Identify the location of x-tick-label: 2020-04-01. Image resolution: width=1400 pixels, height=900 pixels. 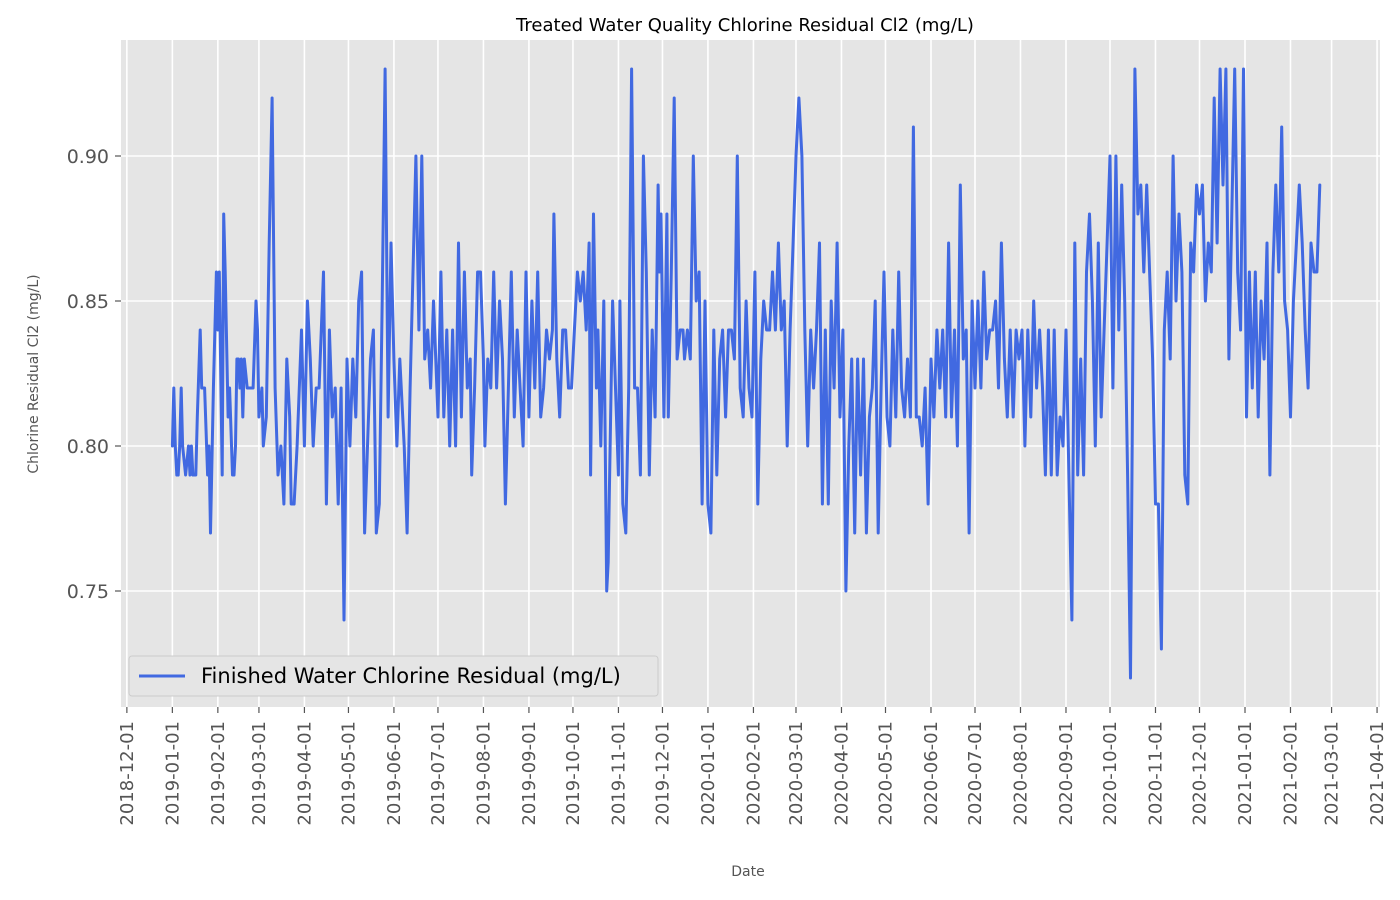
(841, 773).